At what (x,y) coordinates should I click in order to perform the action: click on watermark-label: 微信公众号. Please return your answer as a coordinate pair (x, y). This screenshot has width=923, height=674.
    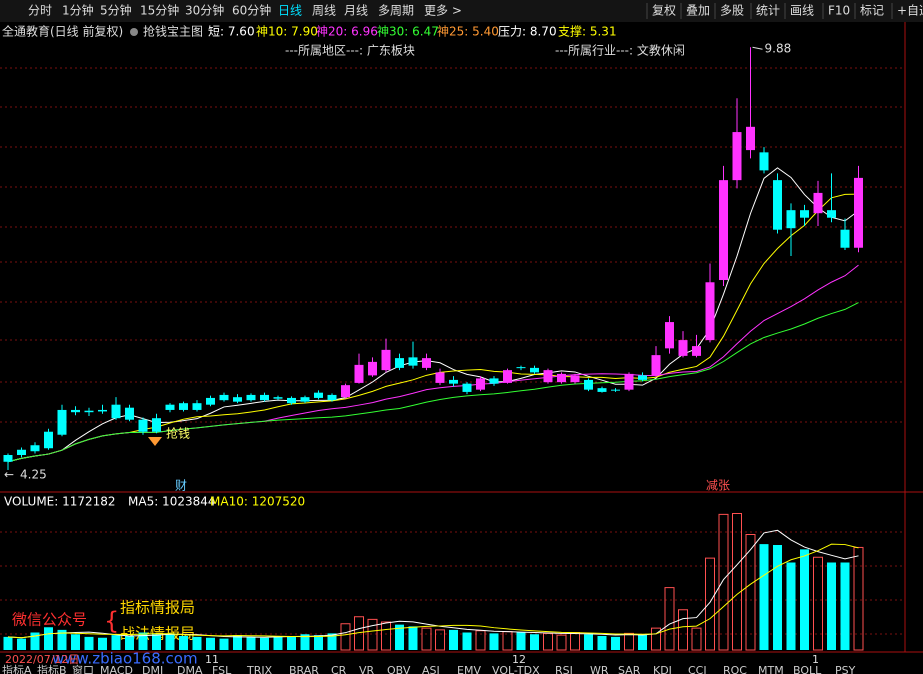
    Looking at the image, I should click on (49, 620).